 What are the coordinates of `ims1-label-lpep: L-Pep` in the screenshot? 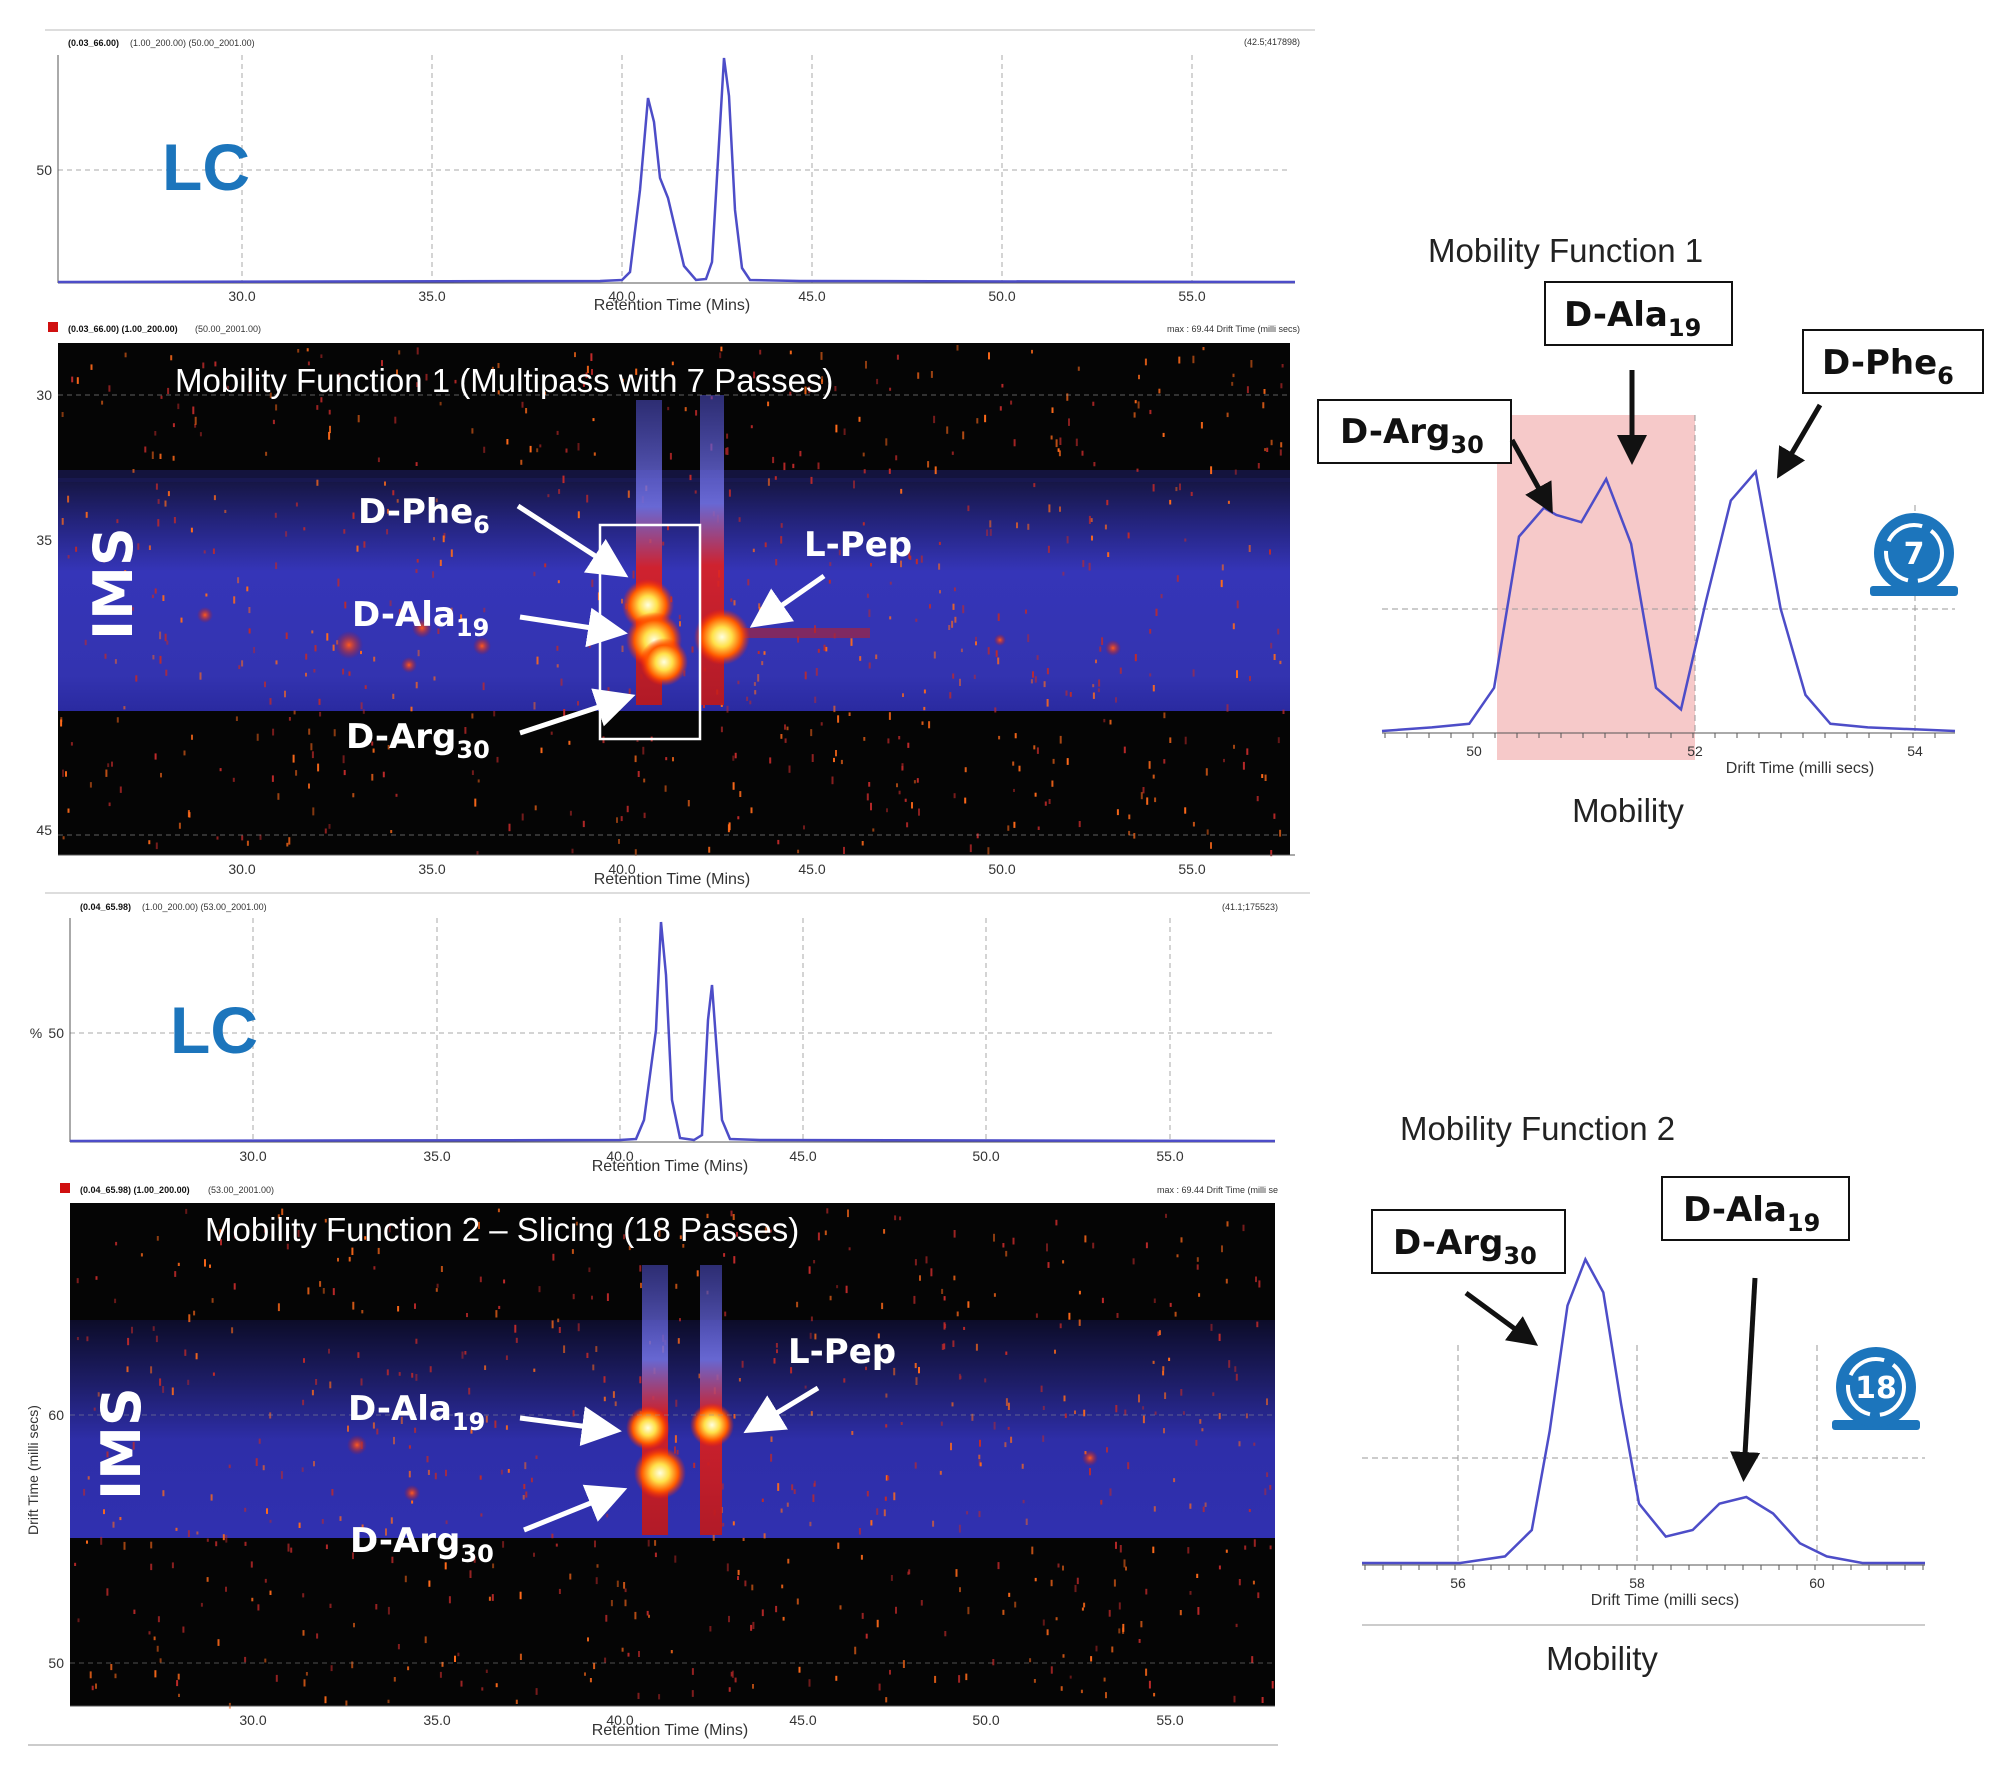 It's located at (858, 545).